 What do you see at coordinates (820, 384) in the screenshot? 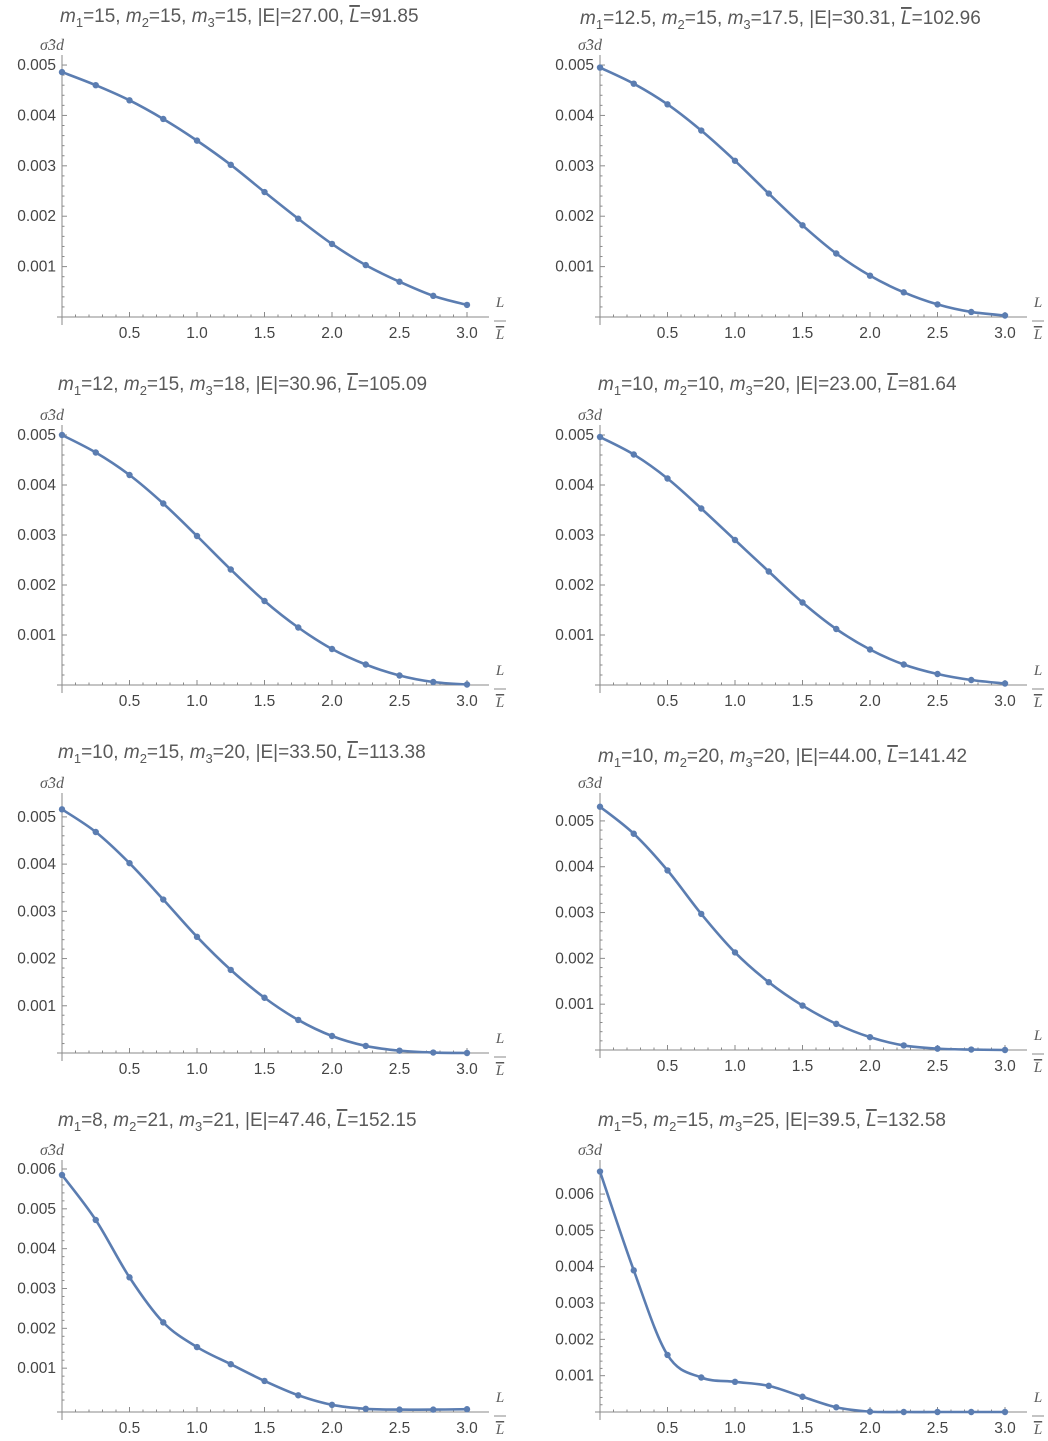
I see `title-text: =20, |E|=23.00,` at bounding box center [820, 384].